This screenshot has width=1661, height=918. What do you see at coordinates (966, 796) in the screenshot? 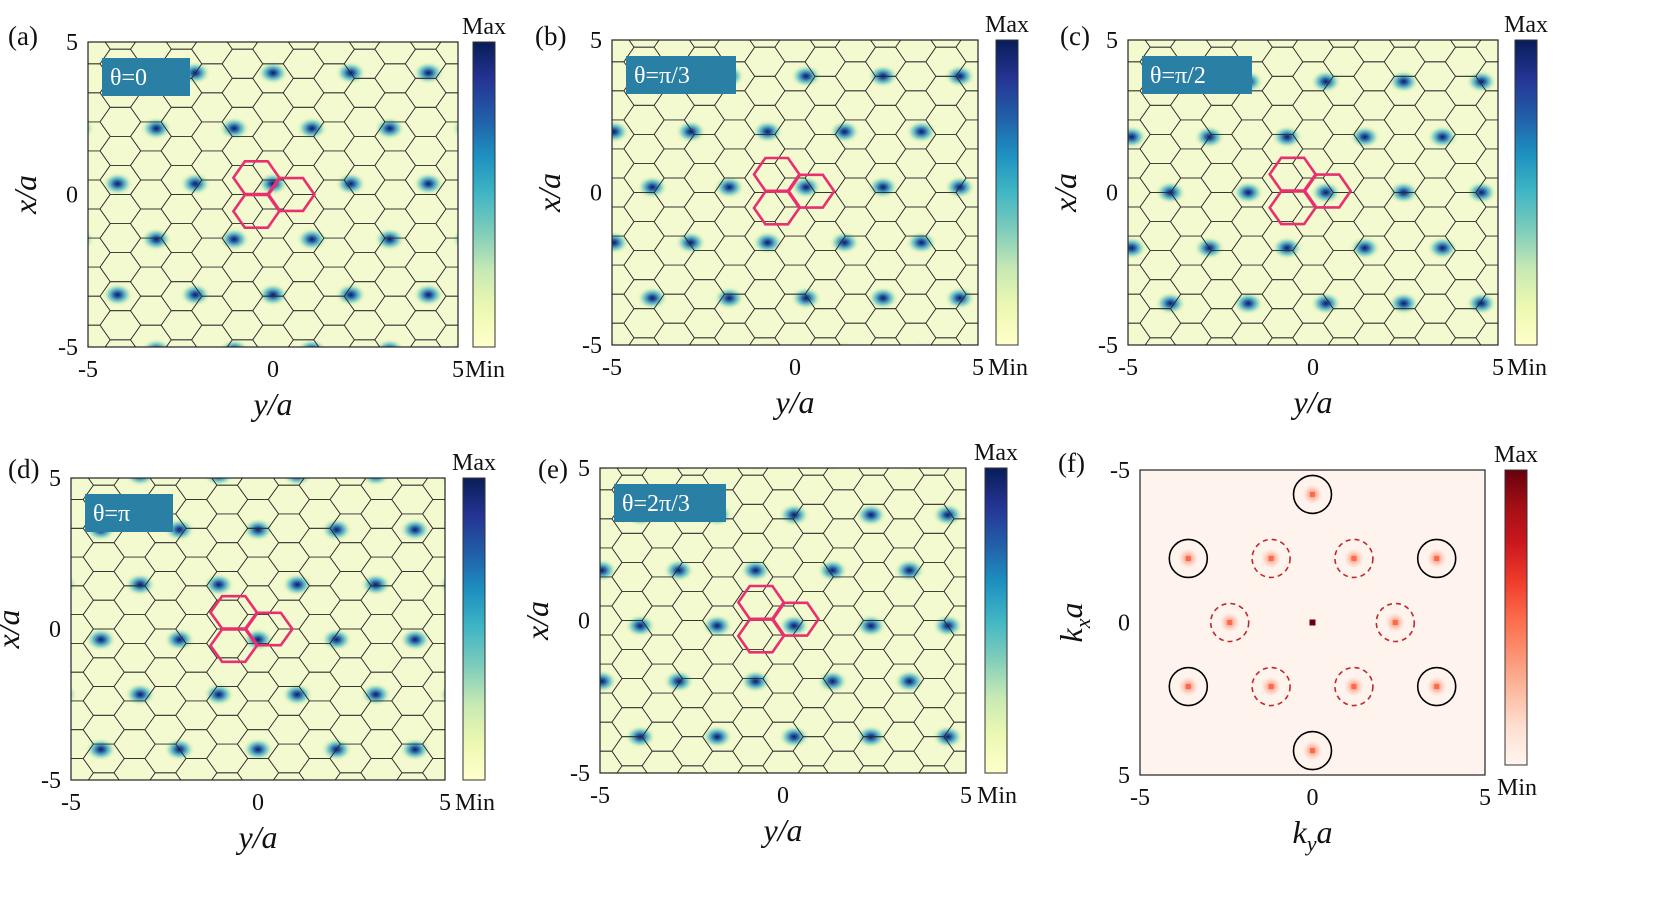
I see `x-tick-label: 5` at bounding box center [966, 796].